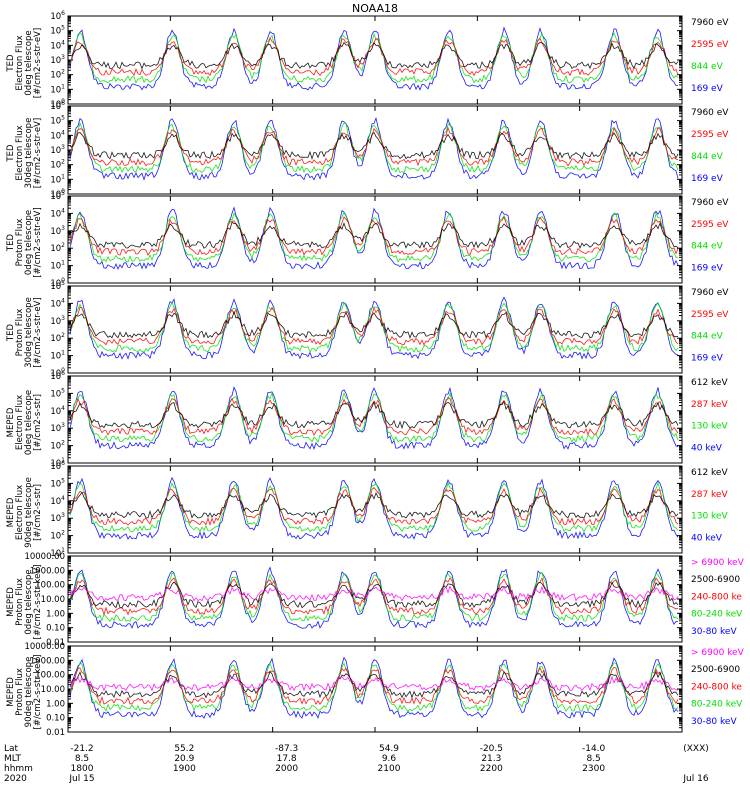  Describe the element at coordinates (13, 759) in the screenshot. I see `x-row-label: MLT` at that location.